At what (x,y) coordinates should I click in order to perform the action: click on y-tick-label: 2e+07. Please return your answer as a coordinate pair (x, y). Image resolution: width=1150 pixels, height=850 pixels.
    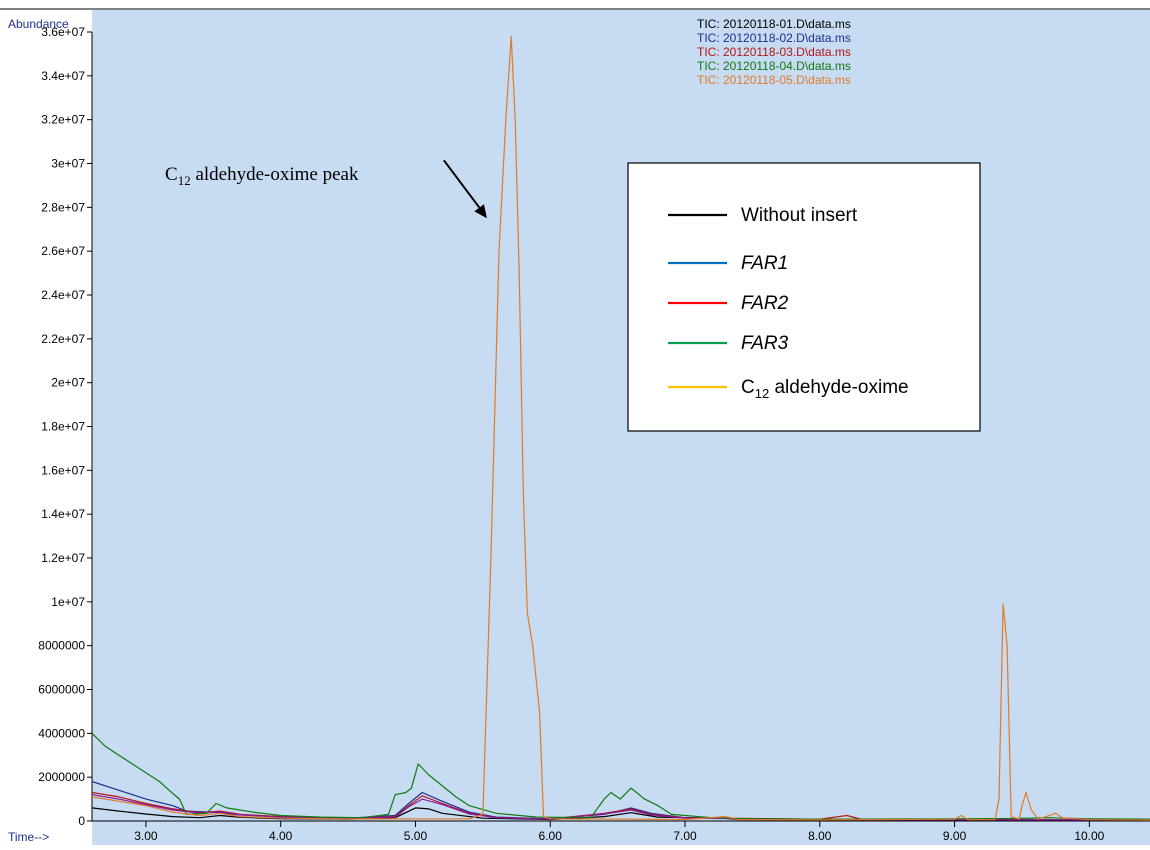
    Looking at the image, I should click on (68, 383).